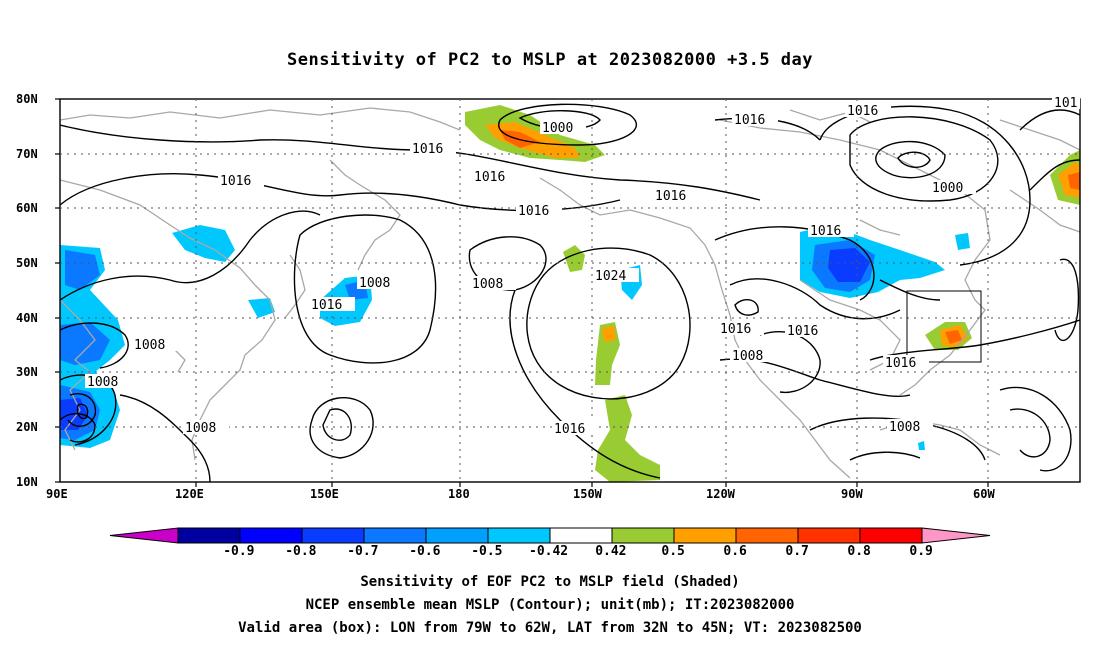  I want to click on colorbar-tick-label: 0.5, so click(673, 551).